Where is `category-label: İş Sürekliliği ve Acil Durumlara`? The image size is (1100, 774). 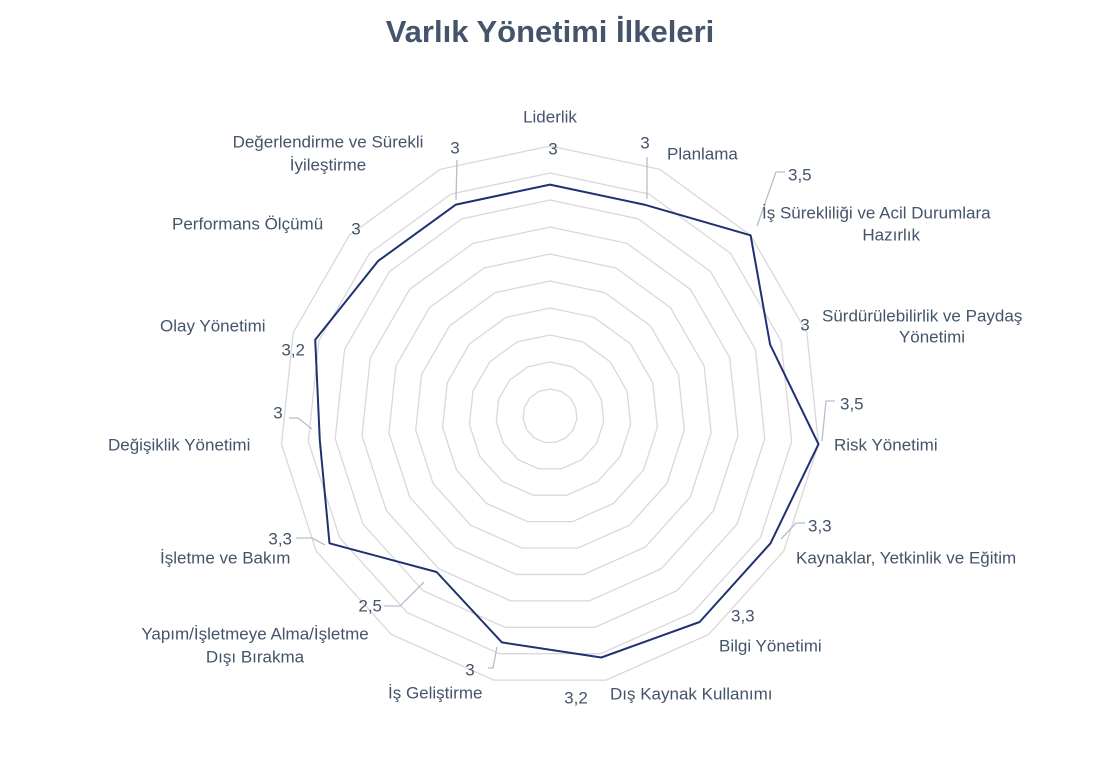
category-label: İş Sürekliliği ve Acil Durumlara is located at coordinates (876, 212).